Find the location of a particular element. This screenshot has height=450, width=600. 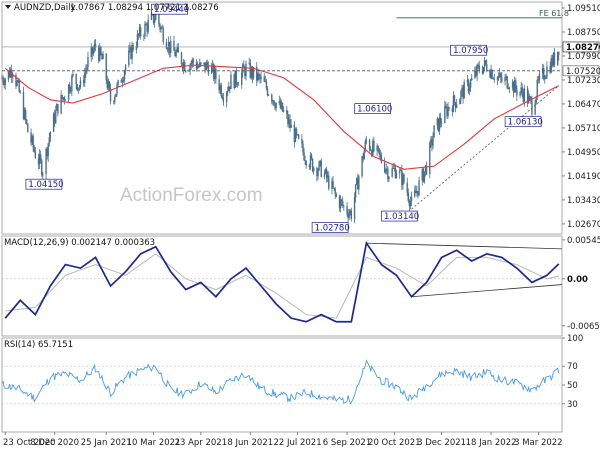

price-ohlc-header: 1.07867 1.08294 1.07721 1.08276 is located at coordinates (144, 8).